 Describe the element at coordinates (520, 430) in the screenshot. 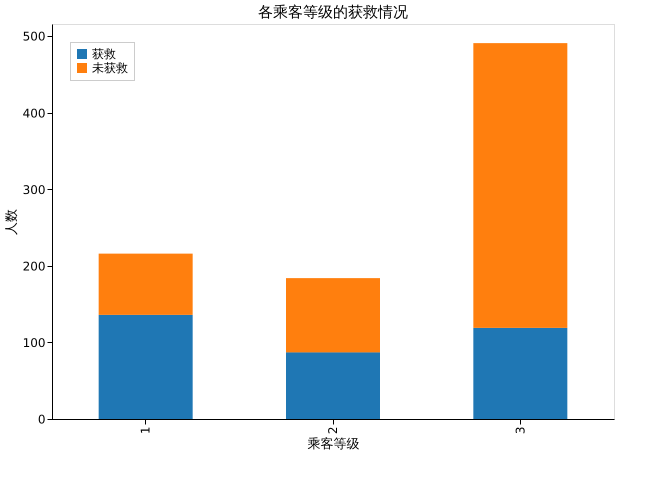

I see `x-tick-label: 3` at that location.